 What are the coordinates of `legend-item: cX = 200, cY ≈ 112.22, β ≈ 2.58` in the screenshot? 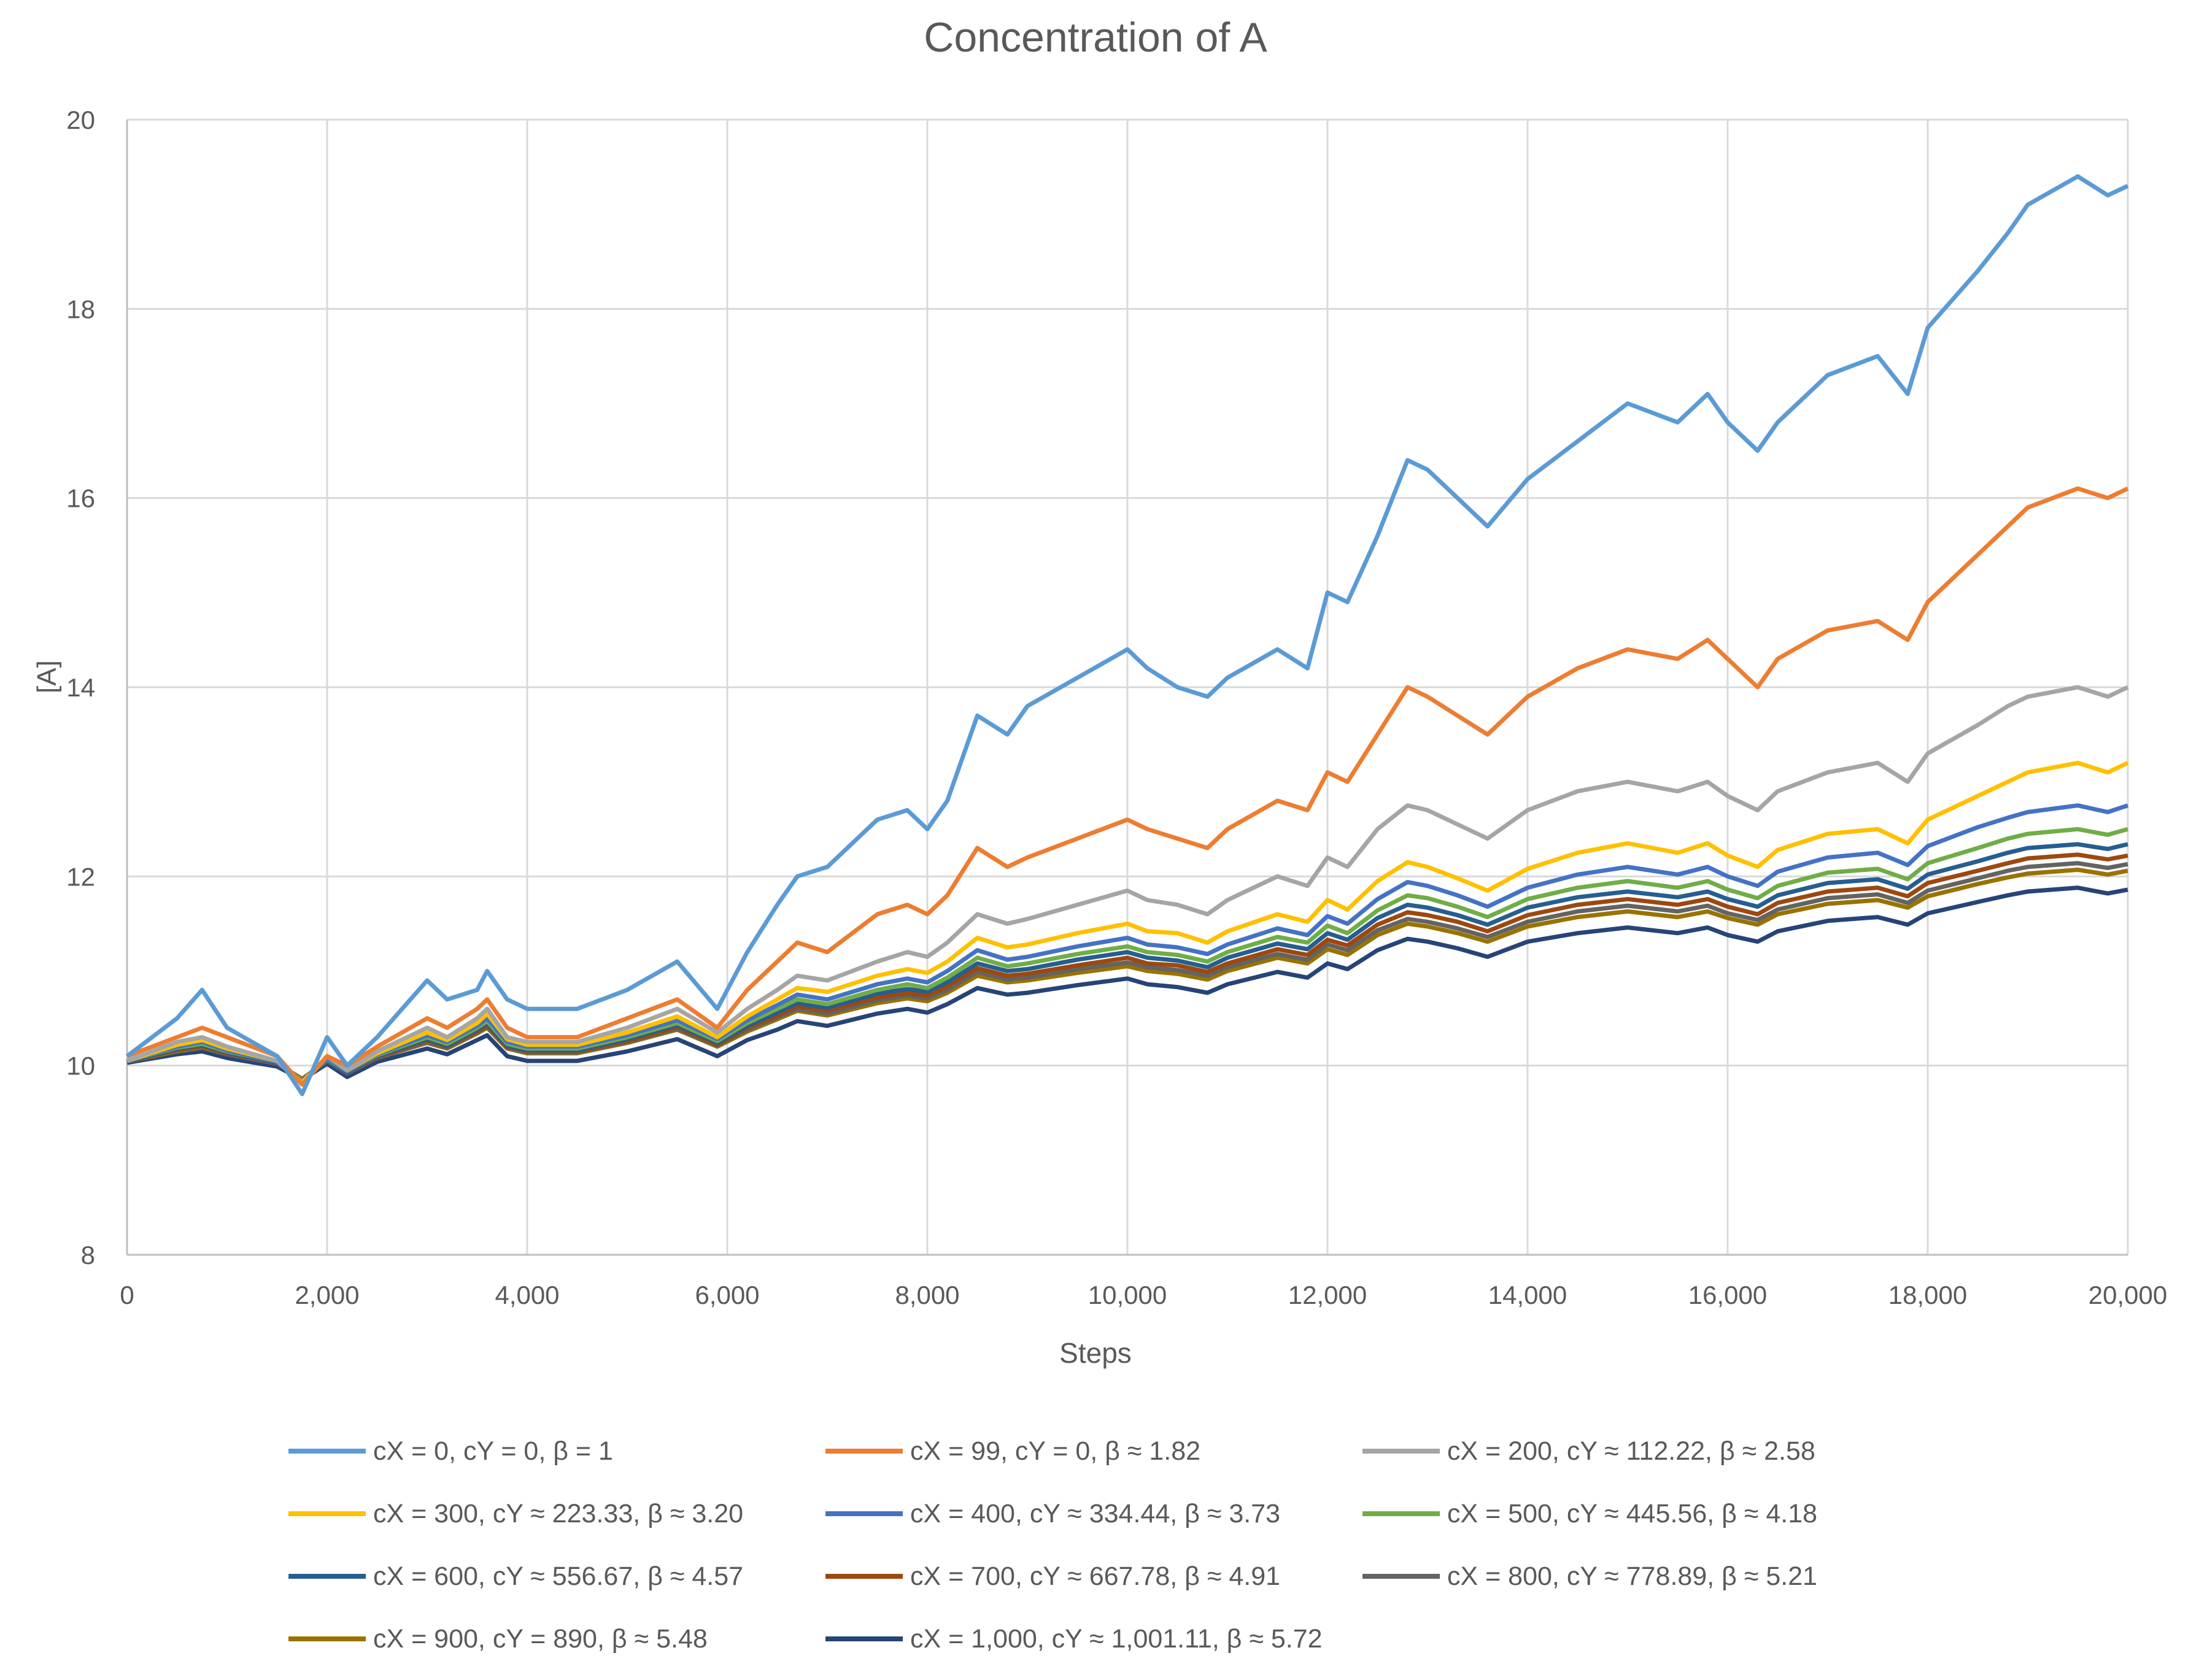 It's located at (1654, 1451).